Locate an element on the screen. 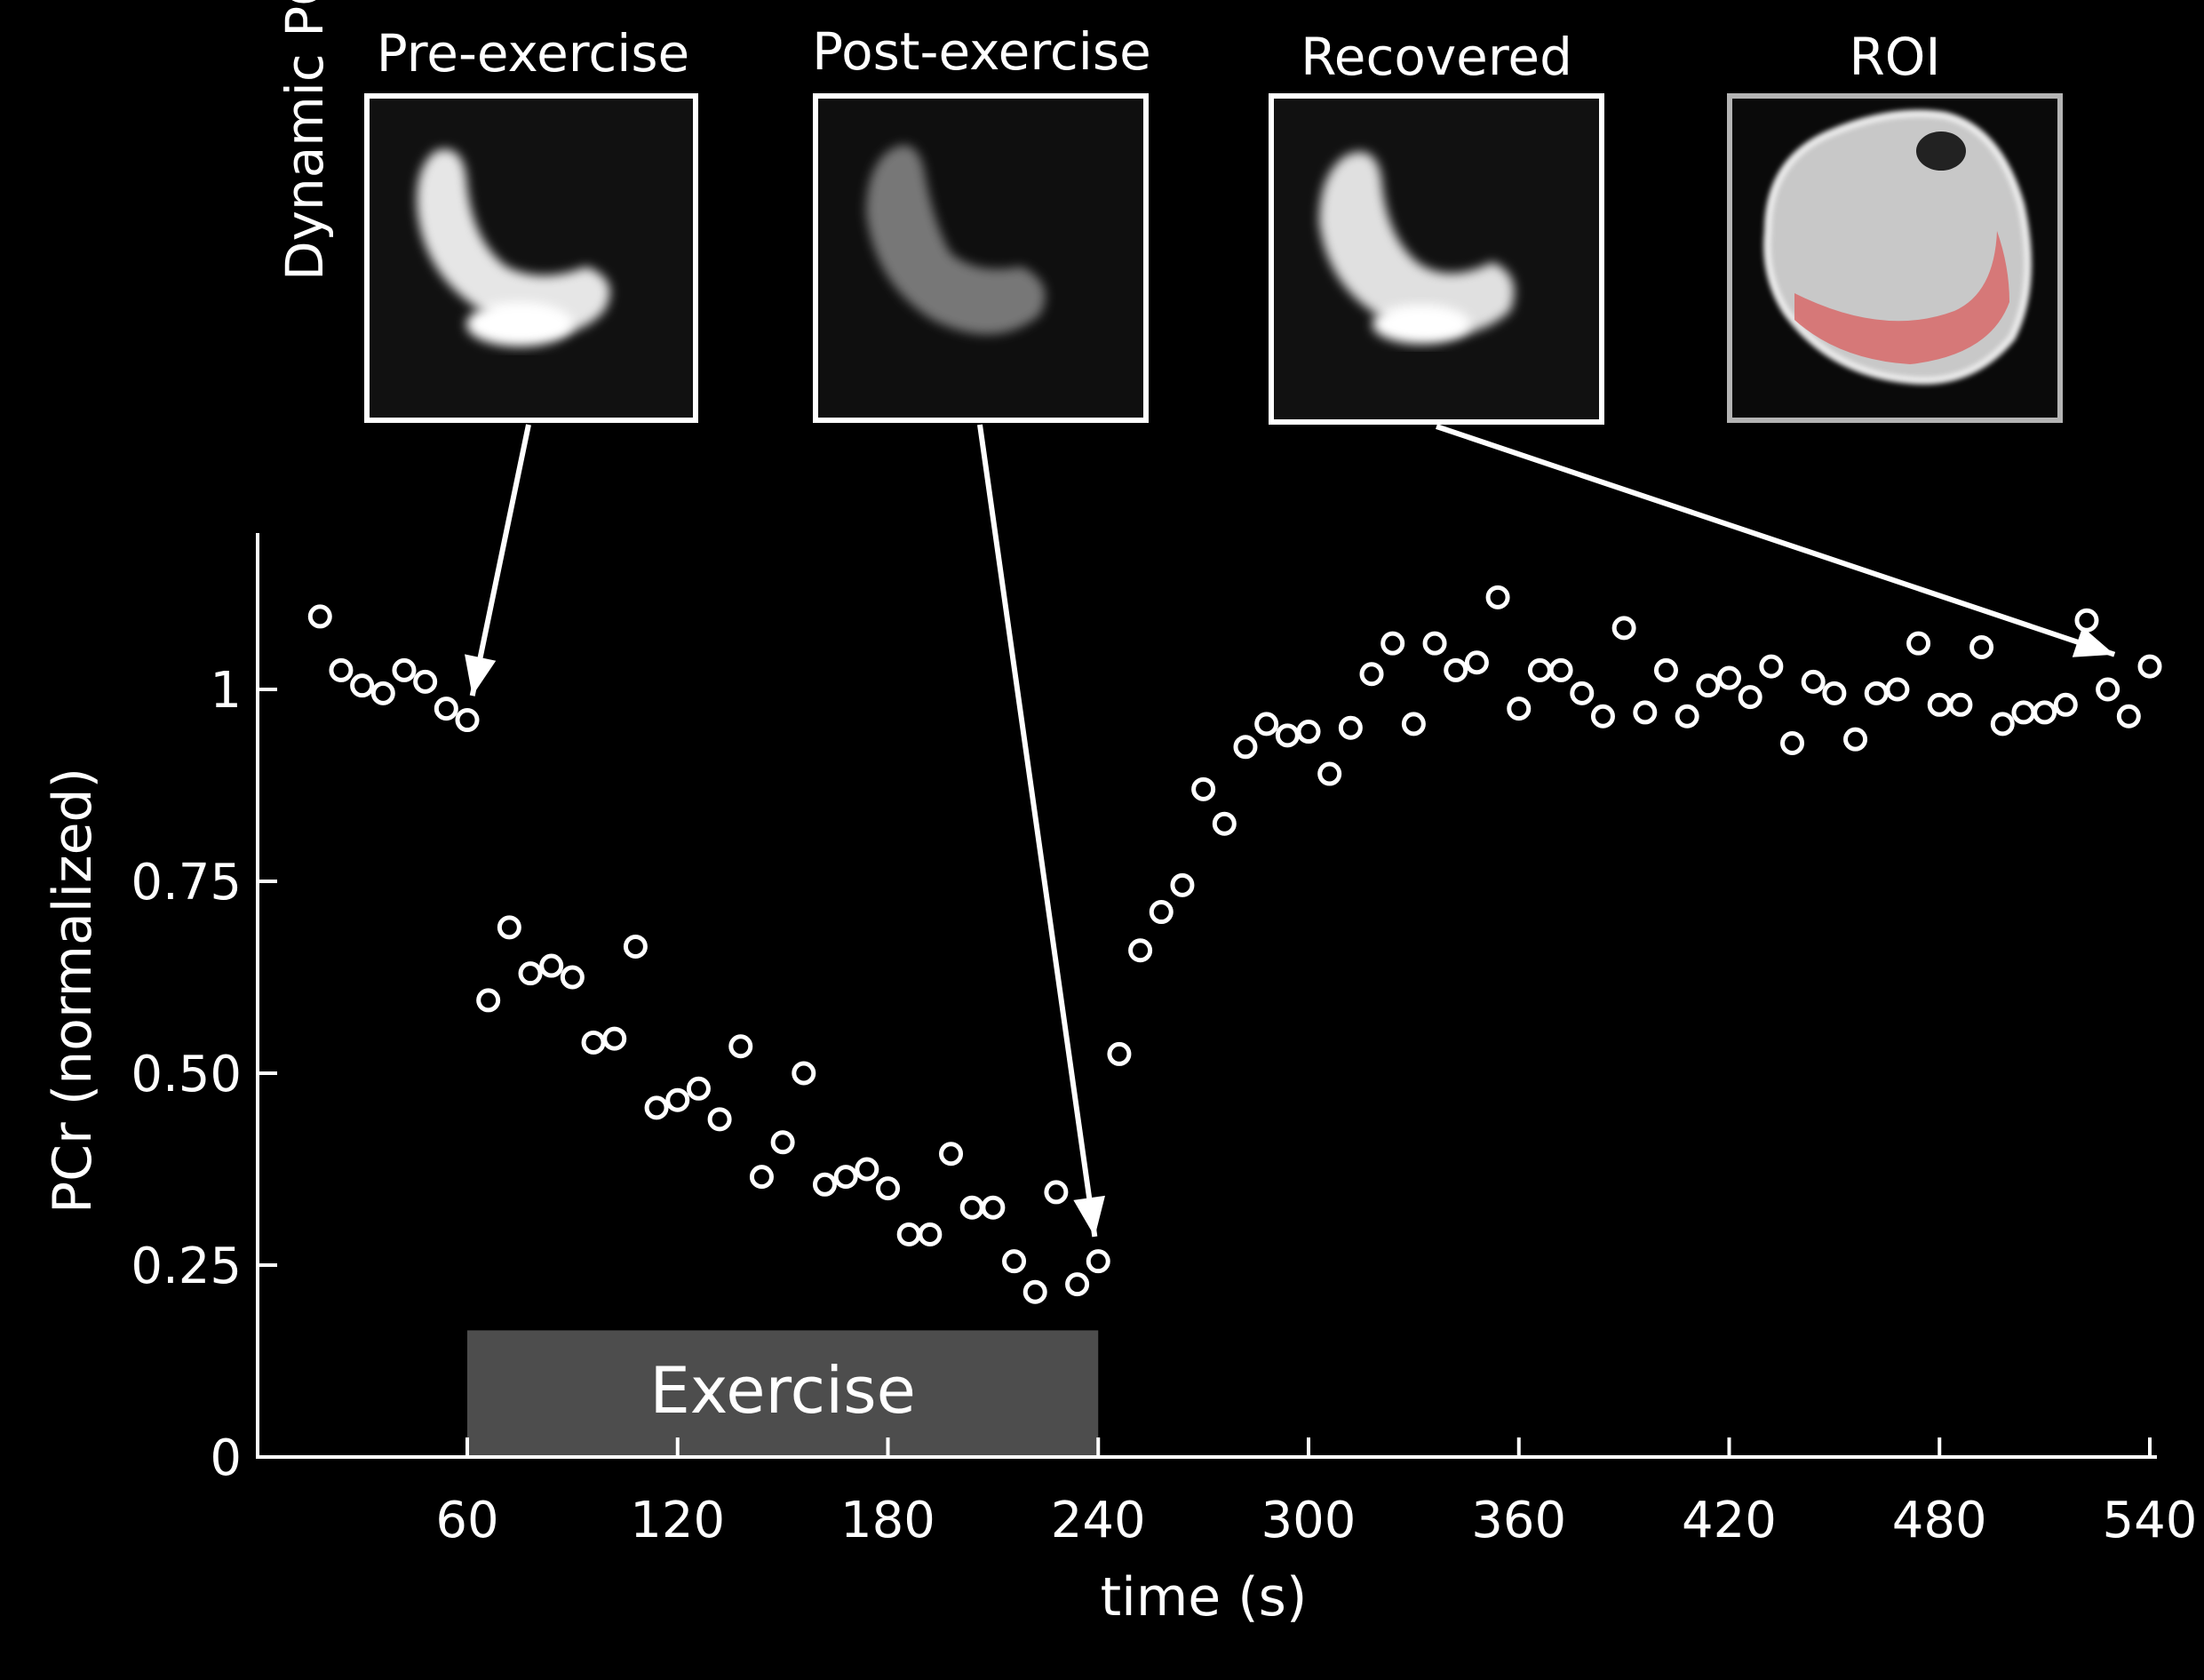 The image size is (2204, 1680). inset-title-roi: ROI is located at coordinates (1894, 57).